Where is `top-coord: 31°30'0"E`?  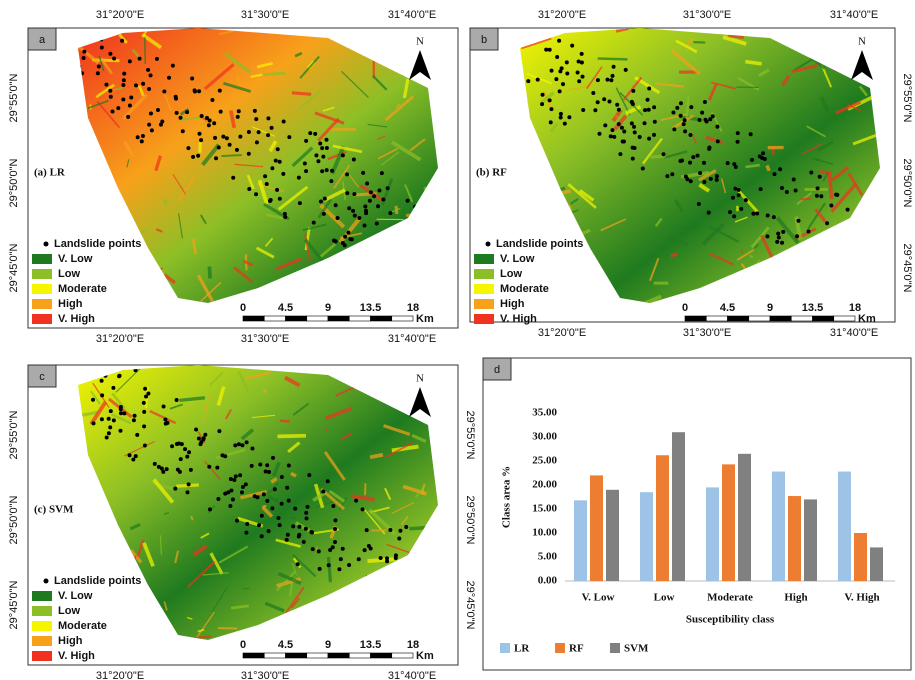
top-coord: 31°30'0"E is located at coordinates (707, 15).